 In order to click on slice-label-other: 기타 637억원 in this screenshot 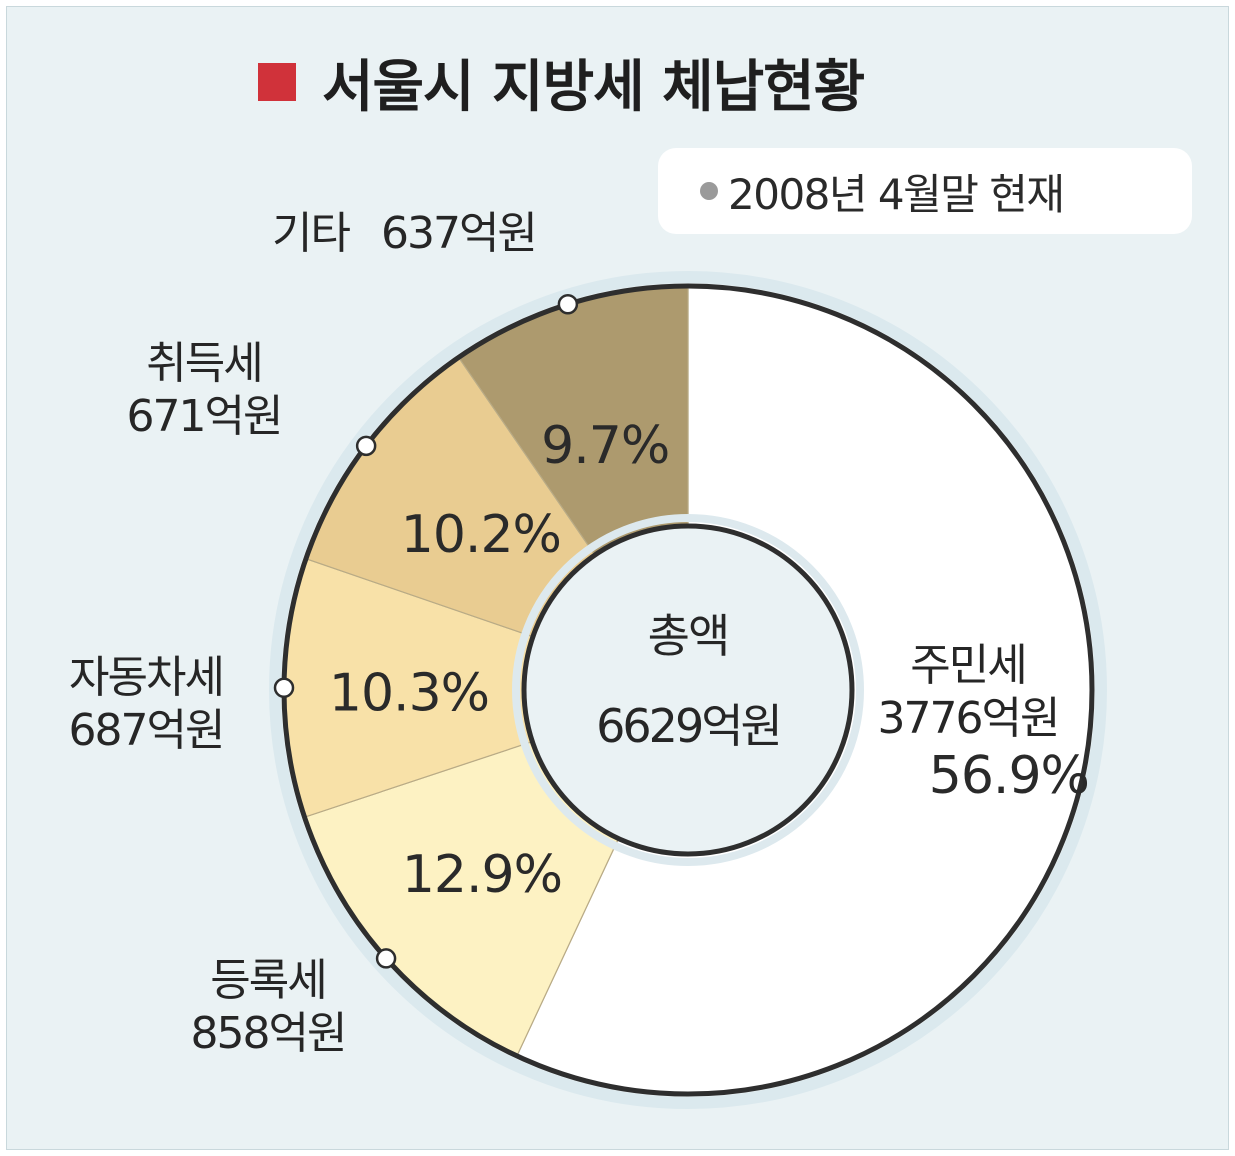, I will do `click(405, 234)`.